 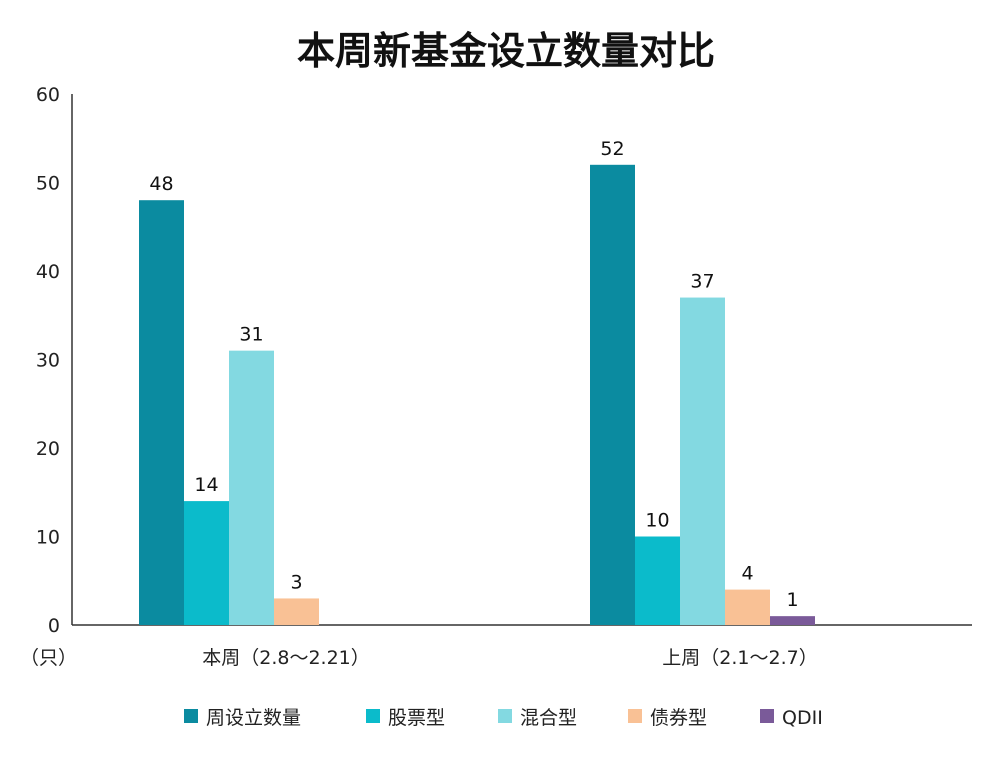 I want to click on y-tick-label: 30, so click(x=48, y=361).